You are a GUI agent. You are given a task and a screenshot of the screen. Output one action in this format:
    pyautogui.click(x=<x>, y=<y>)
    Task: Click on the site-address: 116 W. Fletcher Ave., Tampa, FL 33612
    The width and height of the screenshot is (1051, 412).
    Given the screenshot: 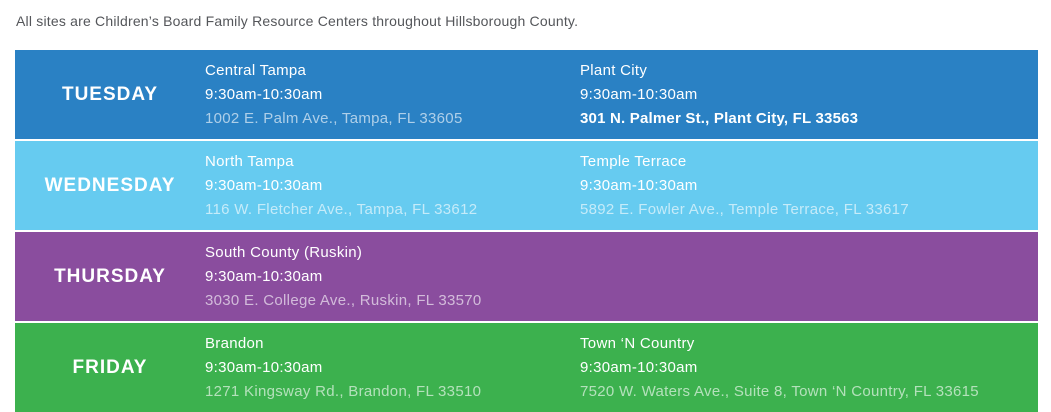 What is the action you would take?
    pyautogui.click(x=341, y=209)
    